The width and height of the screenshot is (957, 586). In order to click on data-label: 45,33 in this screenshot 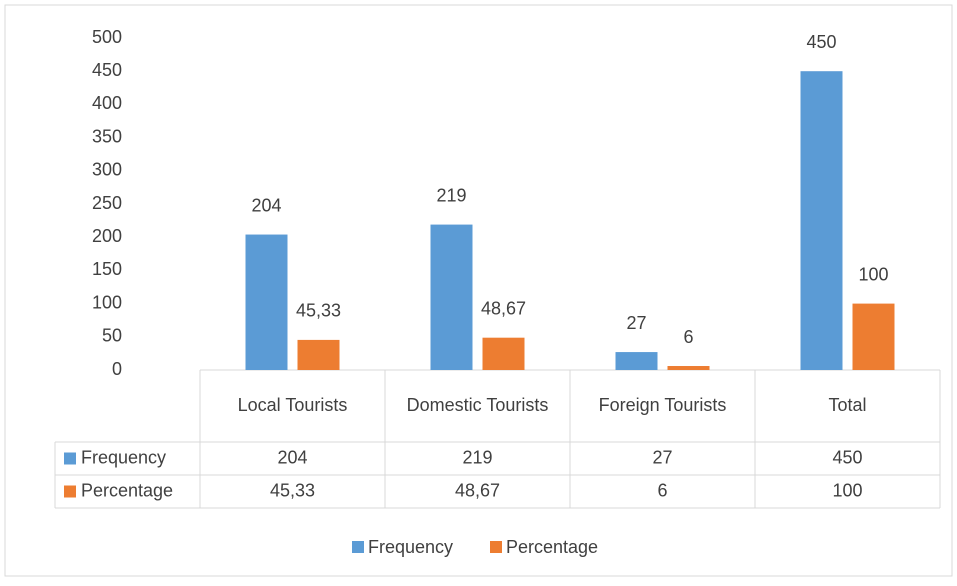, I will do `click(318, 311)`.